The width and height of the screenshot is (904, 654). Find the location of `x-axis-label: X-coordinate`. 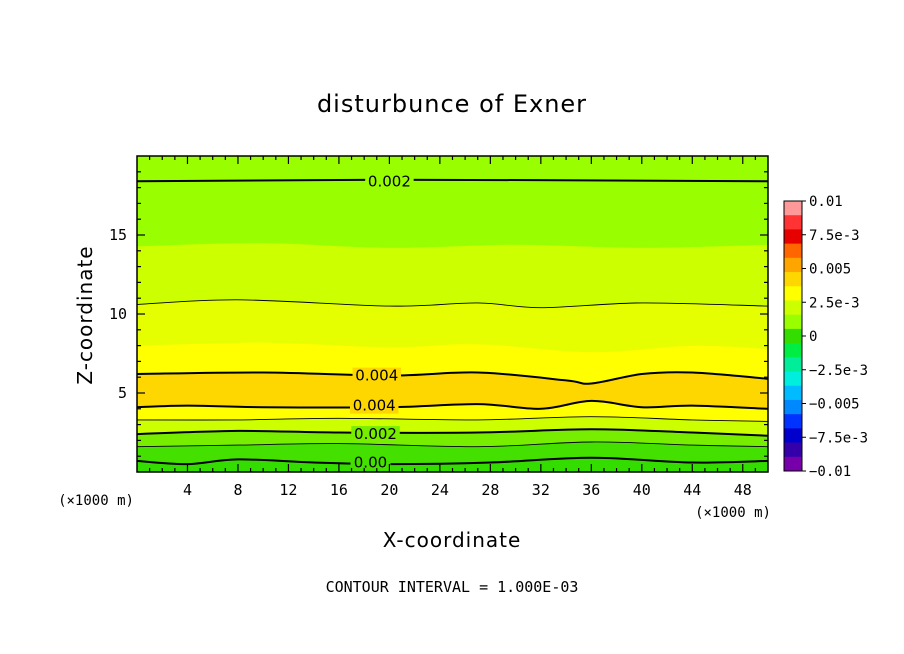

x-axis-label: X-coordinate is located at coordinates (452, 540).